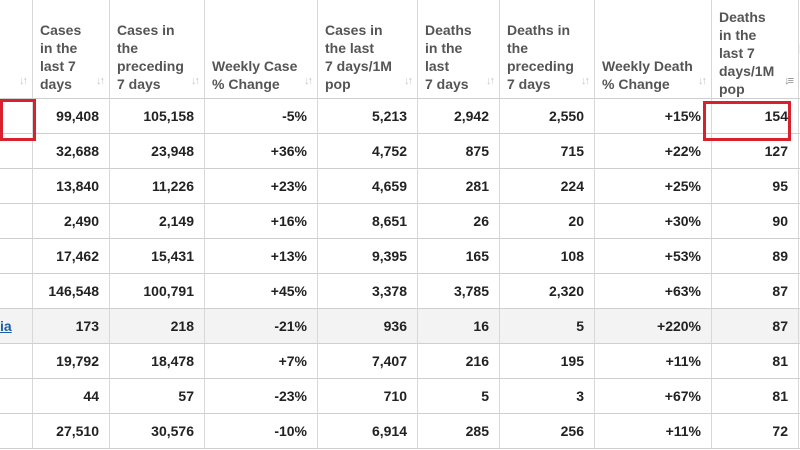 The image size is (800, 450). I want to click on table-cell: +63%, so click(653, 291).